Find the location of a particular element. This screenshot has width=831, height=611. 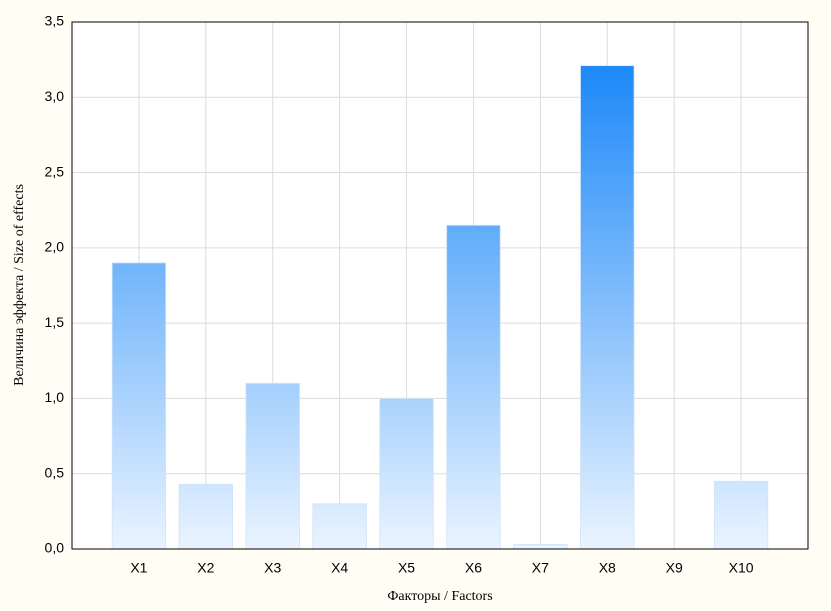

x-tick-label: X5 is located at coordinates (406, 568).